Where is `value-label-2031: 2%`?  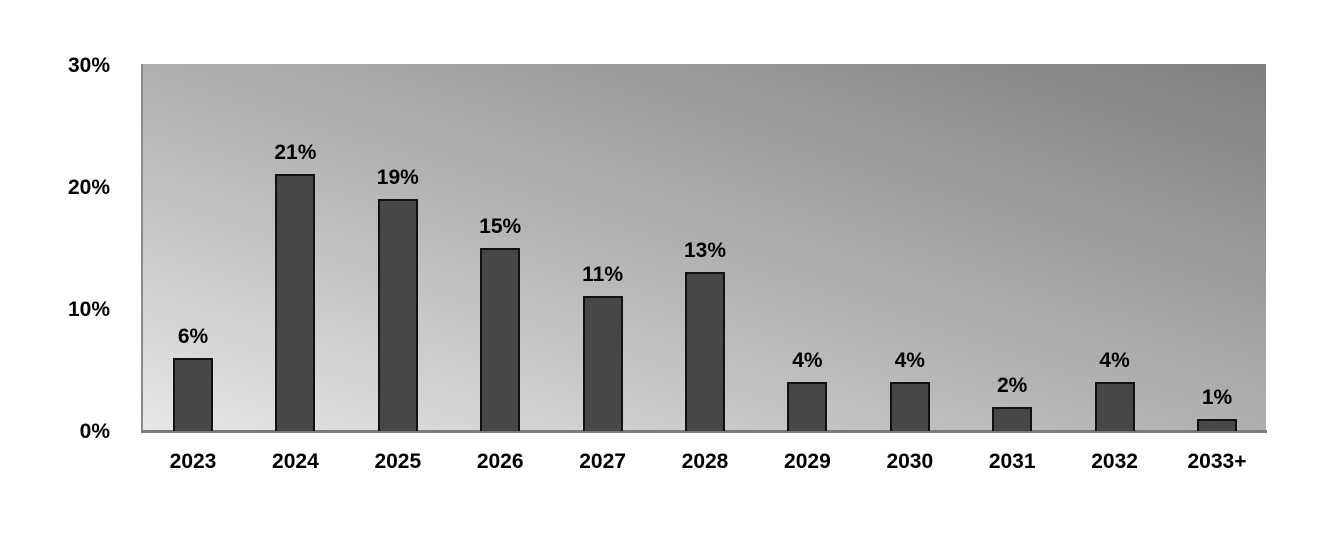 value-label-2031: 2% is located at coordinates (1012, 385).